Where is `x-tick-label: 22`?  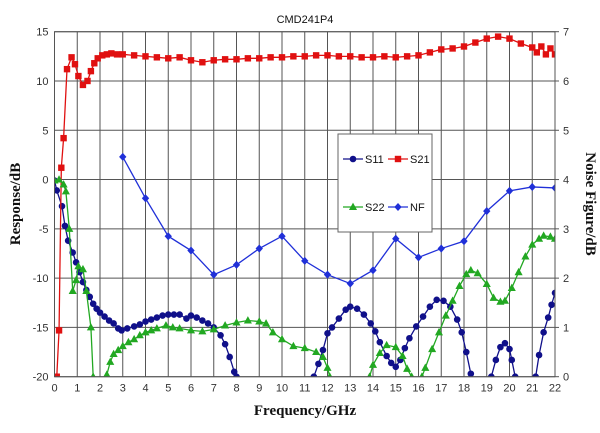
x-tick-label: 22 is located at coordinates (555, 389).